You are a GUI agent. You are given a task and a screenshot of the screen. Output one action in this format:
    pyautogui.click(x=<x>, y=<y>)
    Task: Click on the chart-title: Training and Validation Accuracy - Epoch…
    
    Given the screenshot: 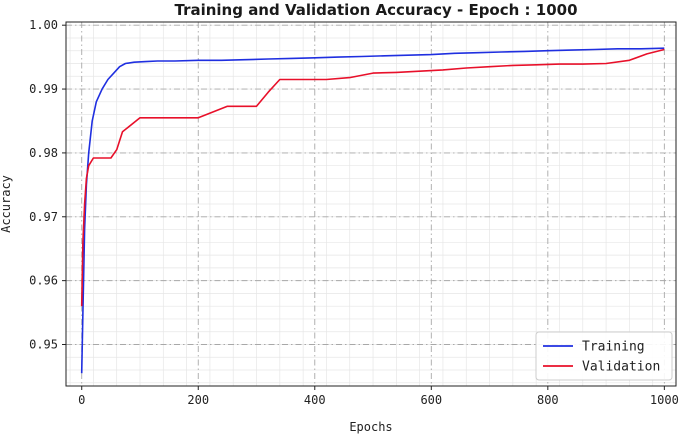 What is the action you would take?
    pyautogui.click(x=375, y=10)
    